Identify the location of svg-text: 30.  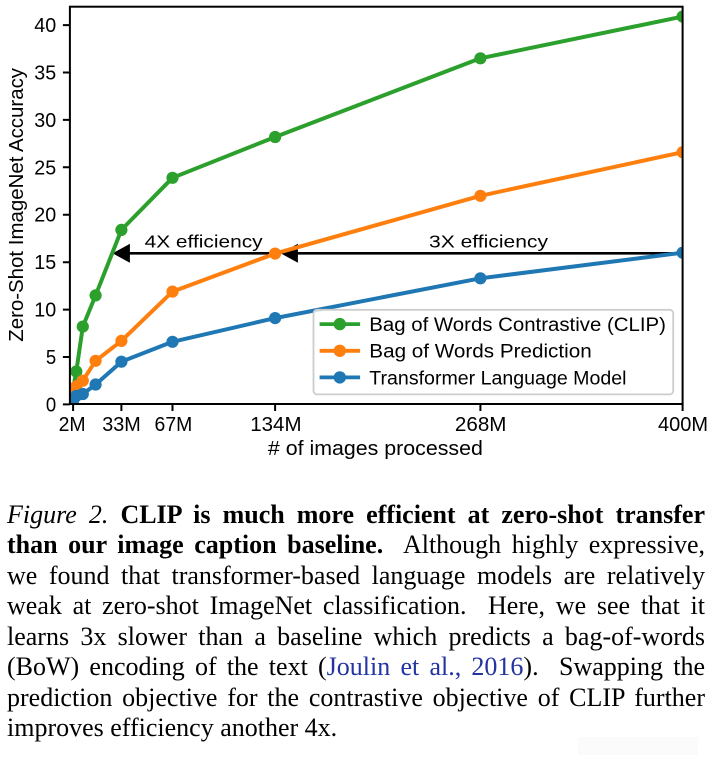
(45, 121).